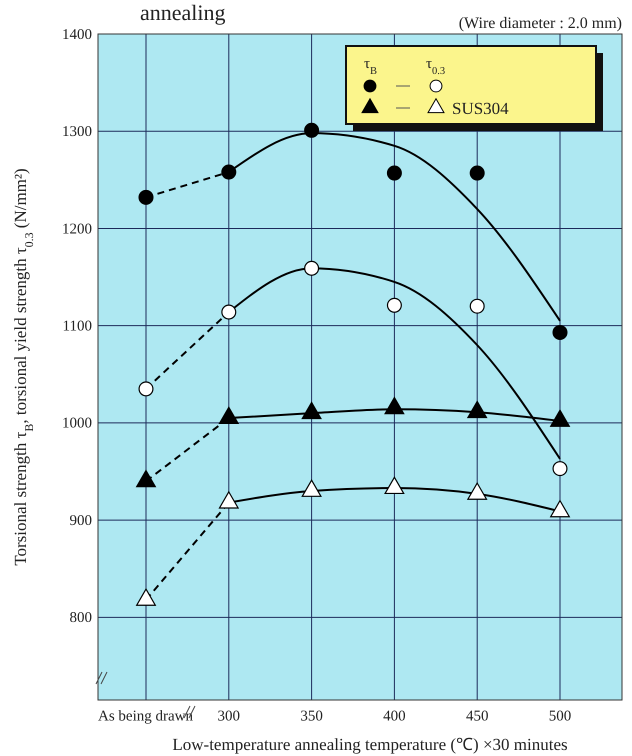 The image size is (632, 756). I want to click on chart-subtitle: (Wire diameter : 2.0 mm), so click(540, 23).